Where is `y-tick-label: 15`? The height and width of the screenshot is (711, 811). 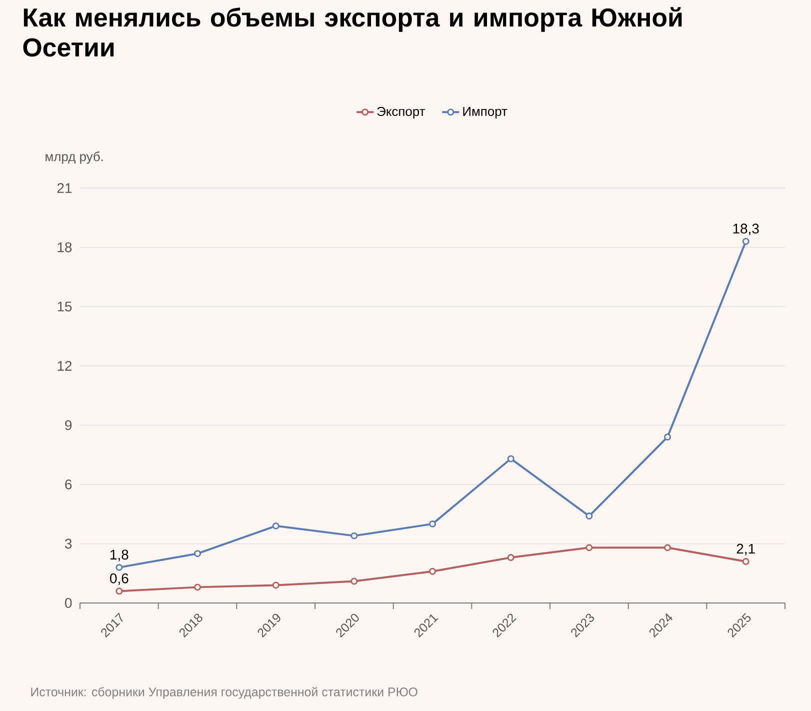
y-tick-label: 15 is located at coordinates (65, 307).